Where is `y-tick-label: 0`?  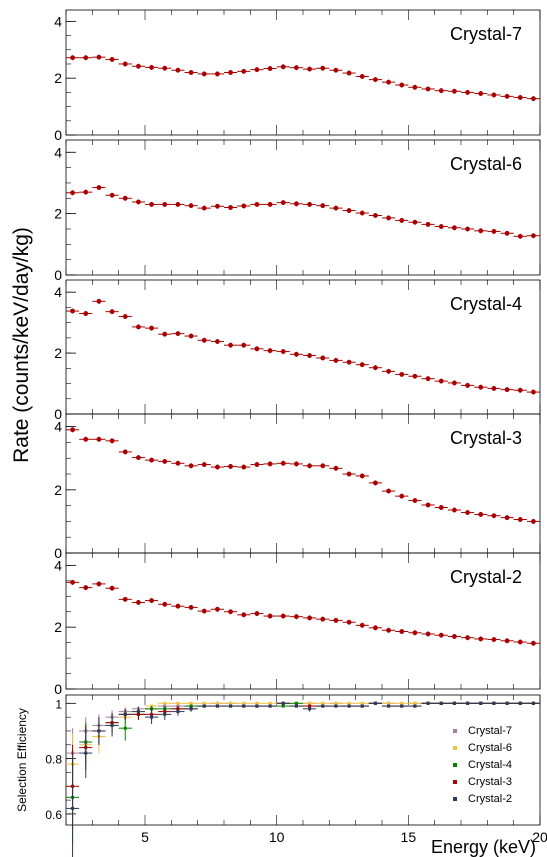 y-tick-label: 0 is located at coordinates (58, 689).